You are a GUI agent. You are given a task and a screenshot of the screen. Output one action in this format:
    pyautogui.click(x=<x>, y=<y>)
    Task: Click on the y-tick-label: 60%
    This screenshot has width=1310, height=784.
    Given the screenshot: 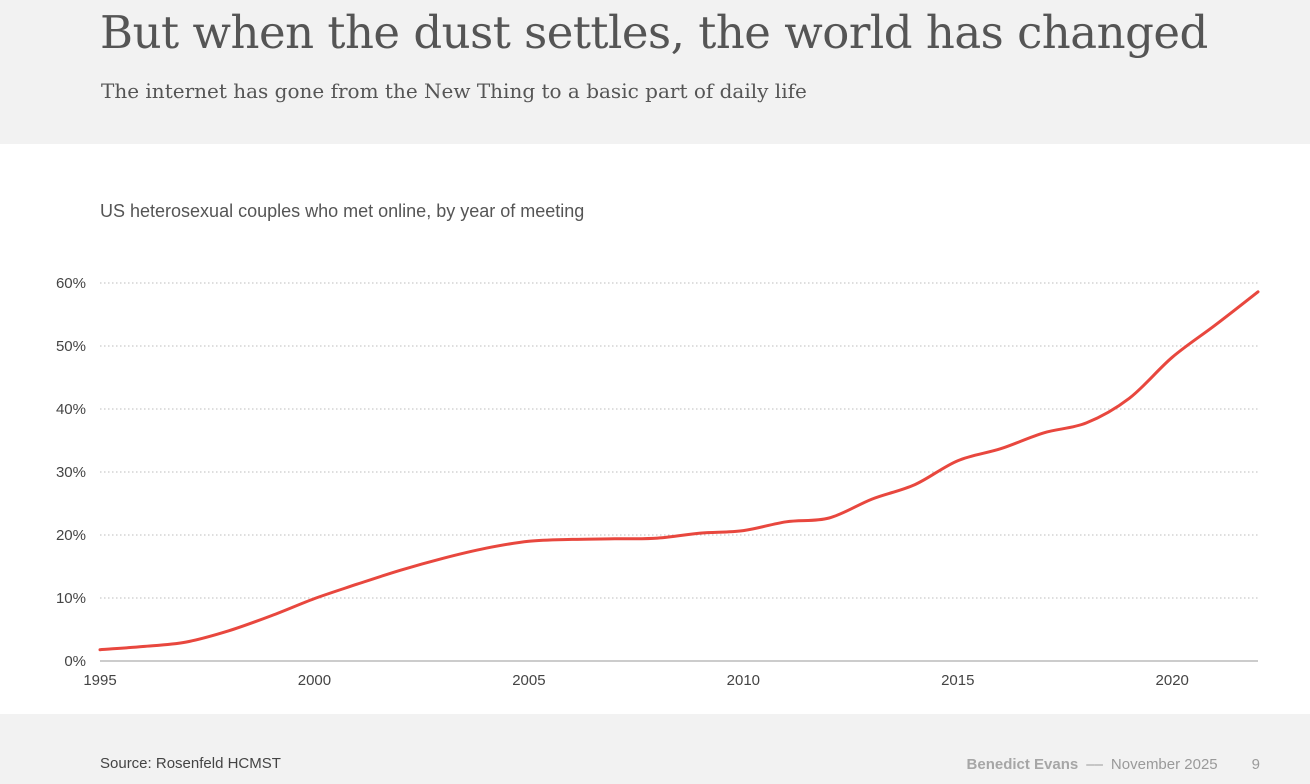 What is the action you would take?
    pyautogui.click(x=71, y=283)
    